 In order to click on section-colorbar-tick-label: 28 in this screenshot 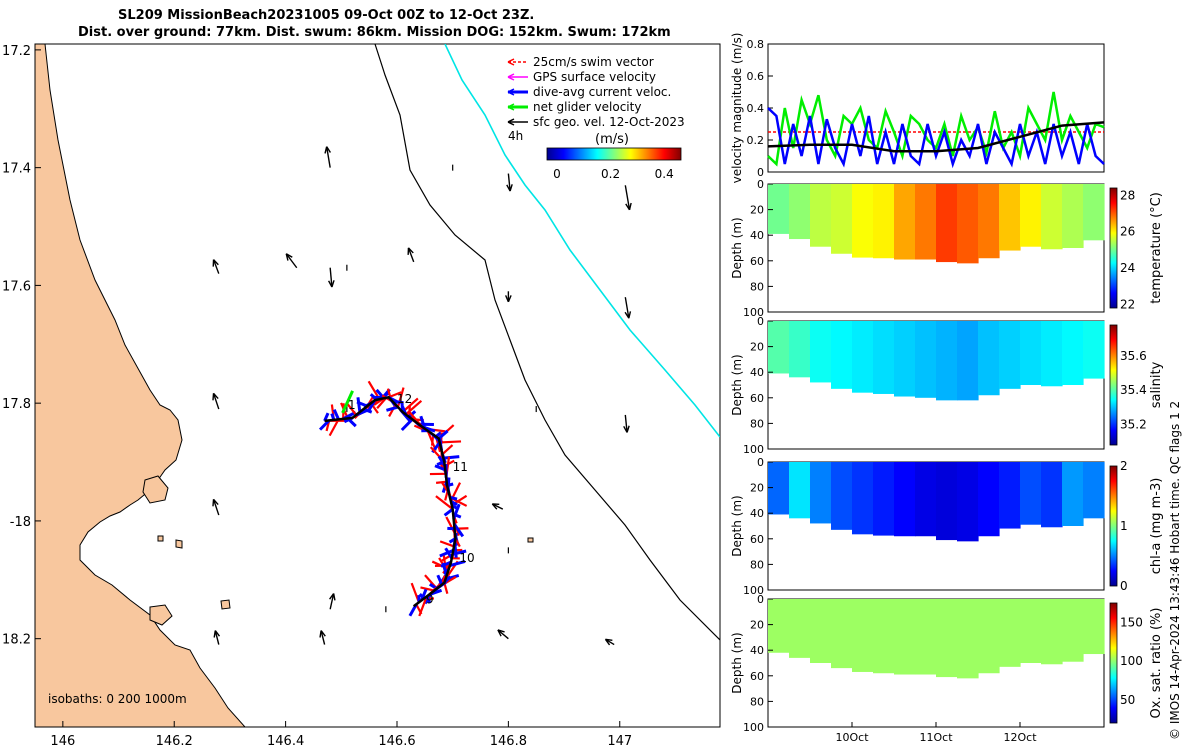, I will do `click(1127, 195)`.